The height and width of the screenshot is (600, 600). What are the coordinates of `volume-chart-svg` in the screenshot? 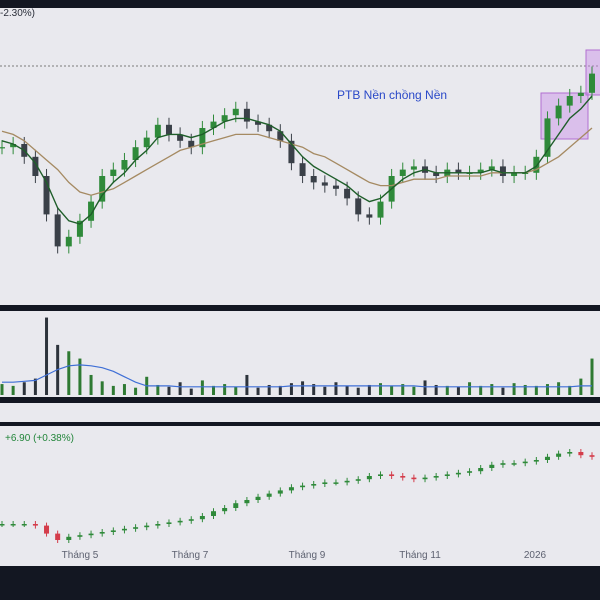 It's located at (300, 354).